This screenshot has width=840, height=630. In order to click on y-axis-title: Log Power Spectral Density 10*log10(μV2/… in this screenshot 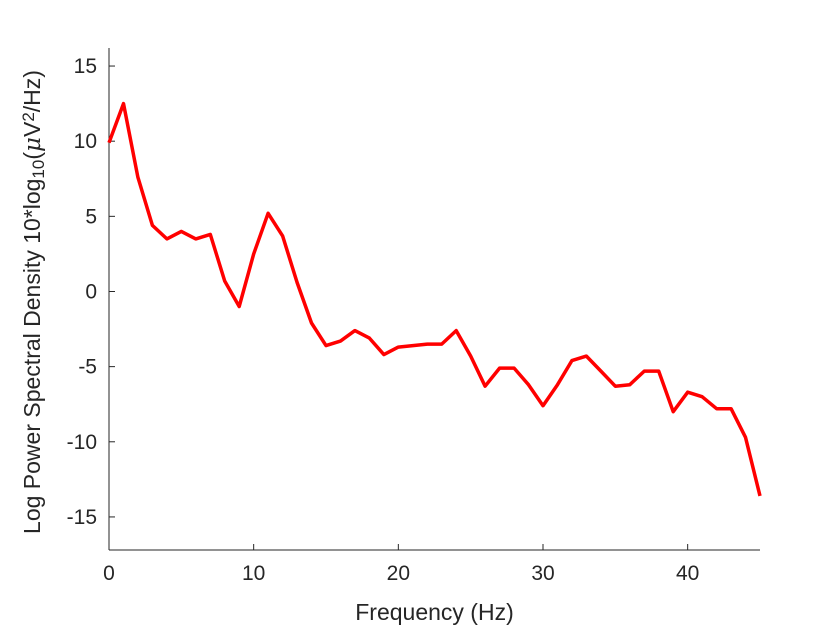, I will do `click(33, 302)`.